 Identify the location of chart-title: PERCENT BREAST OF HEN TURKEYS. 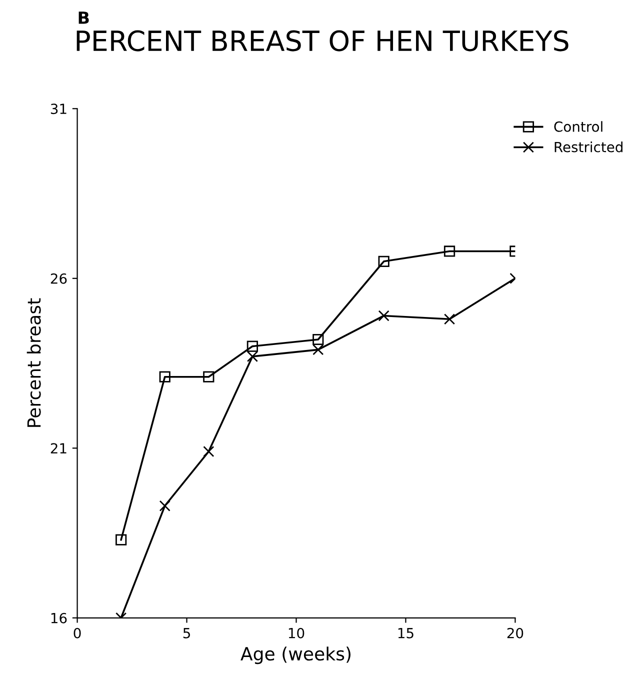
(322, 41).